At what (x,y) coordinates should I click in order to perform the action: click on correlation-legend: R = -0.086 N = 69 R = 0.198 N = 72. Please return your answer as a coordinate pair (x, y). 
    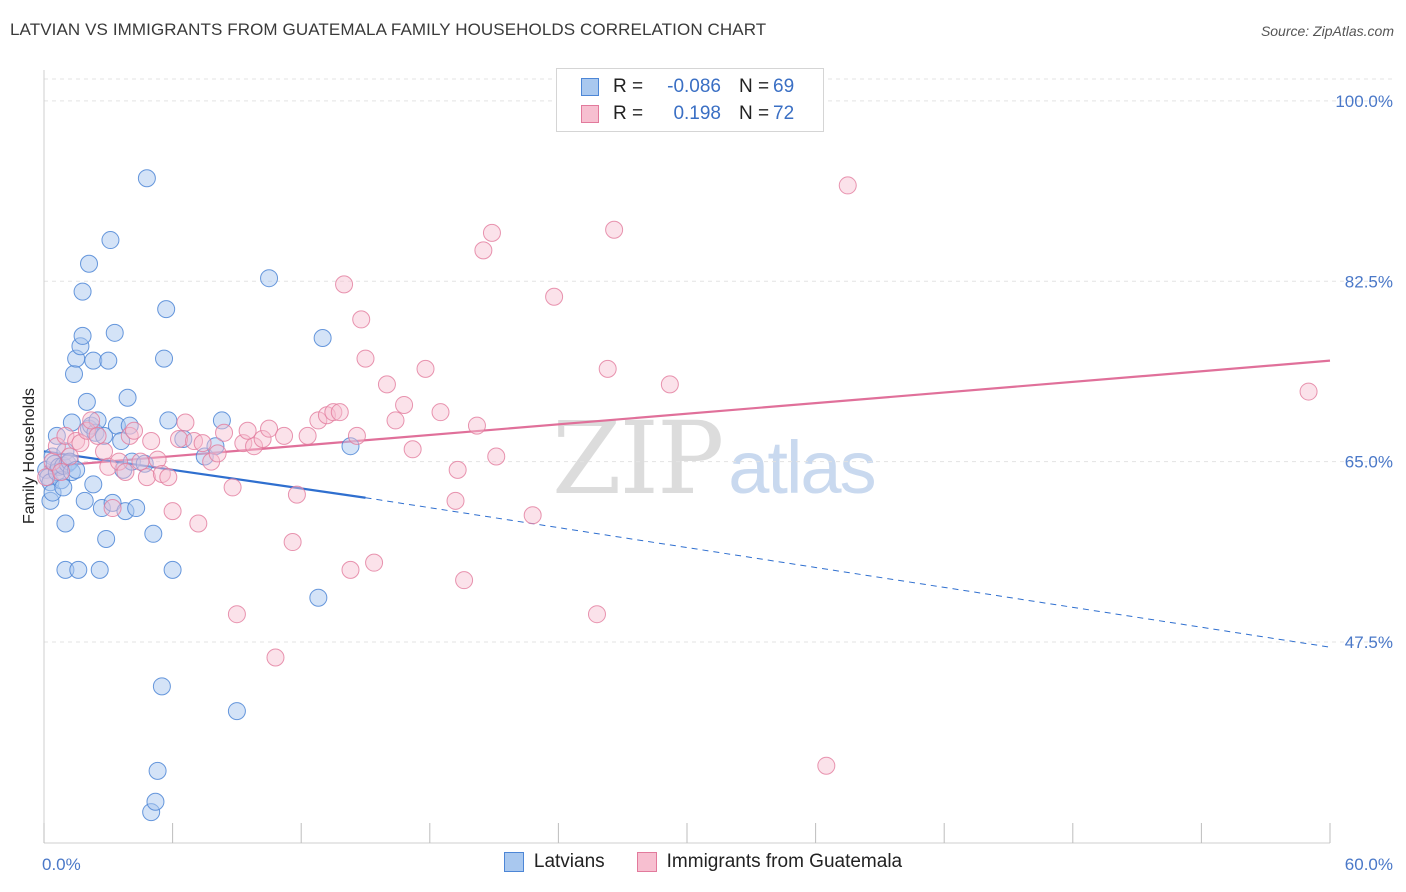
    Looking at the image, I should click on (690, 100).